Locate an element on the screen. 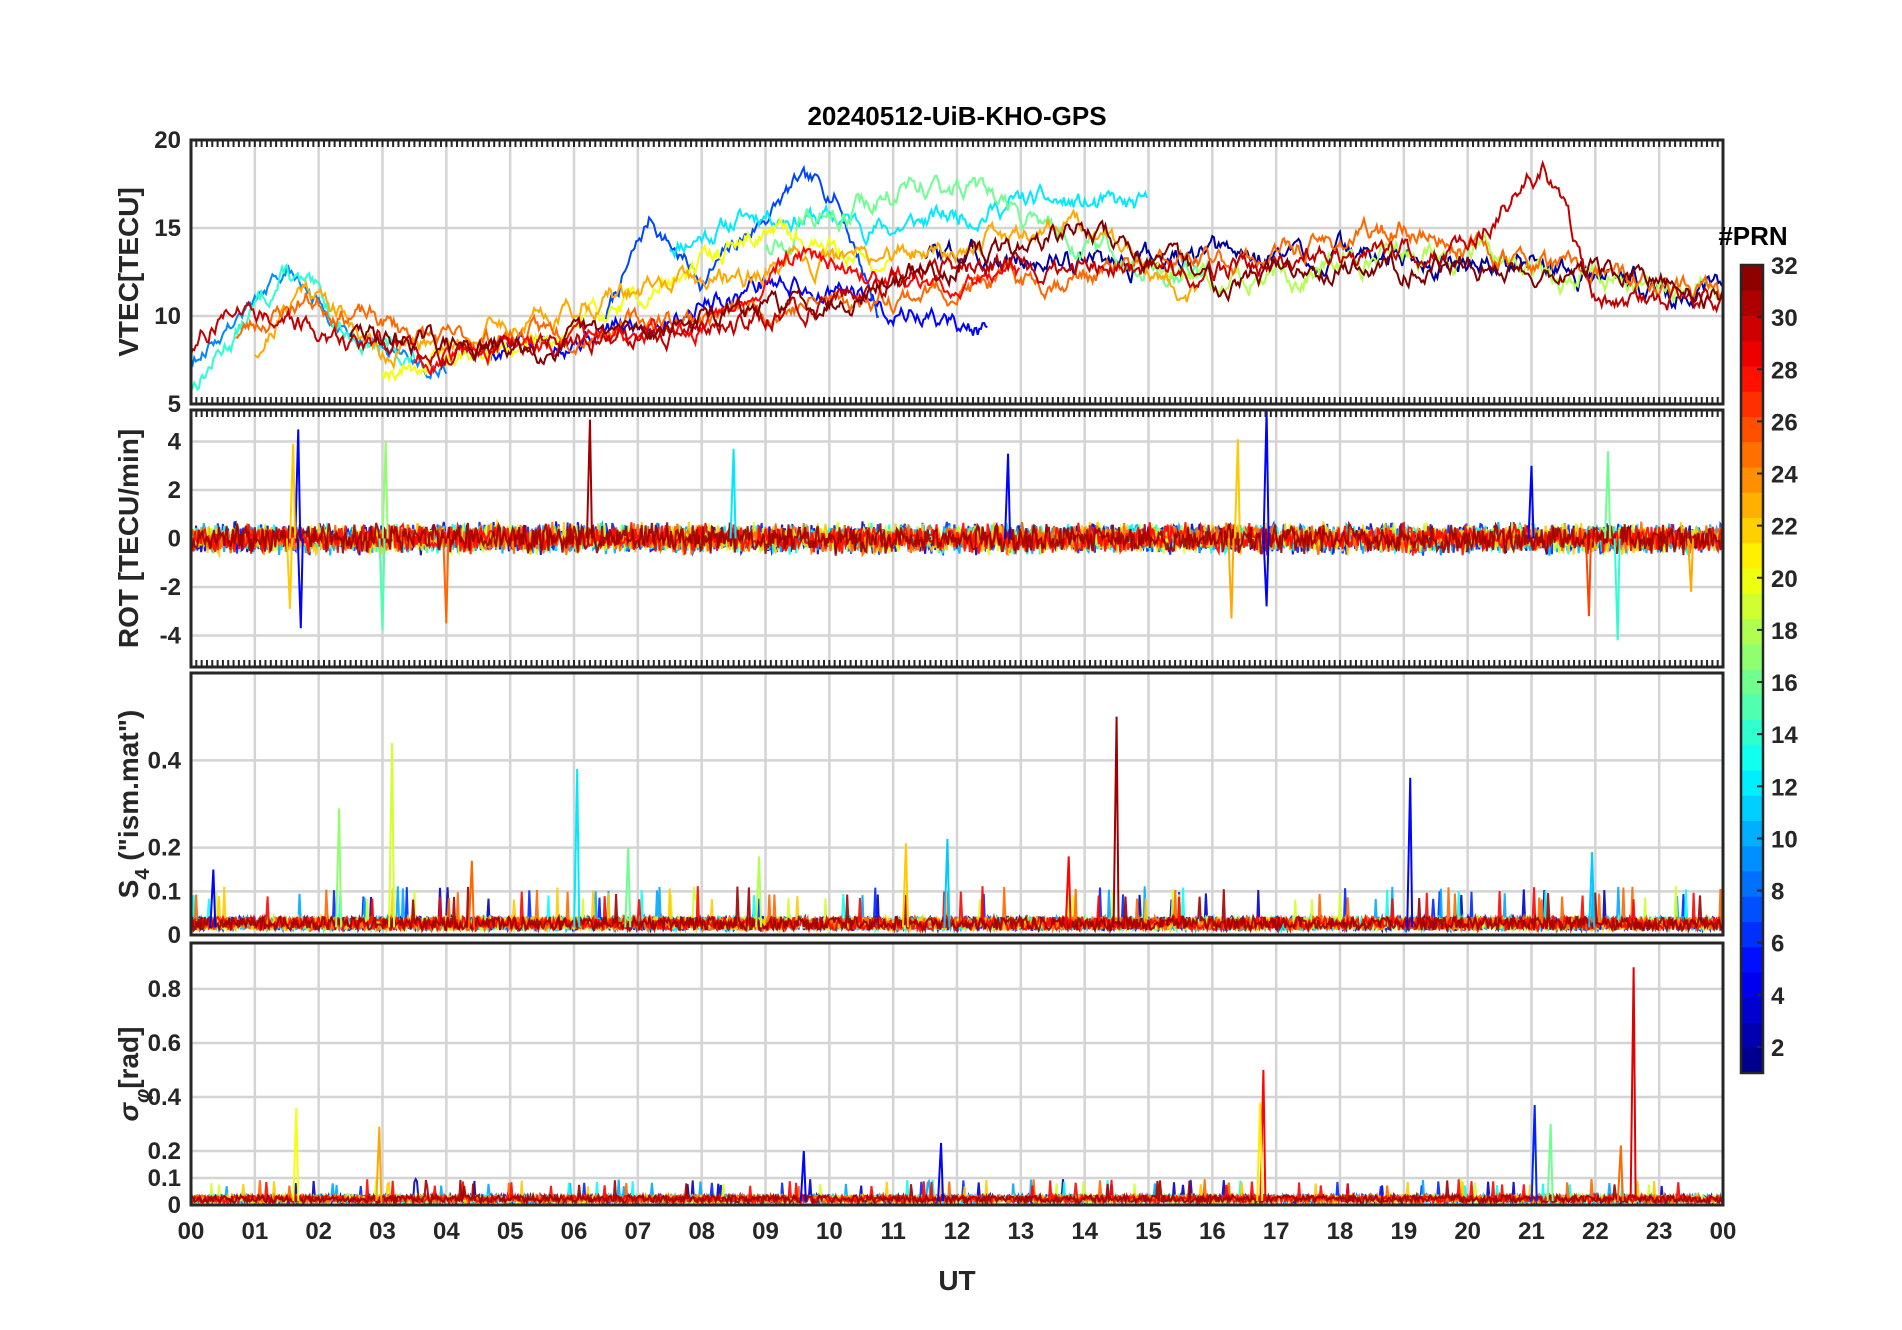 The height and width of the screenshot is (1330, 1902). x-tick-label: 16 is located at coordinates (1212, 1231).